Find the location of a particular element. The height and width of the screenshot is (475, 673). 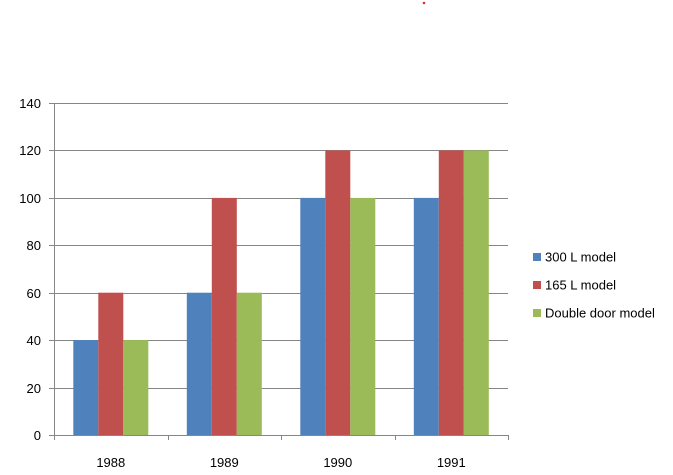

bar-300-l-model-1988 is located at coordinates (86, 387).